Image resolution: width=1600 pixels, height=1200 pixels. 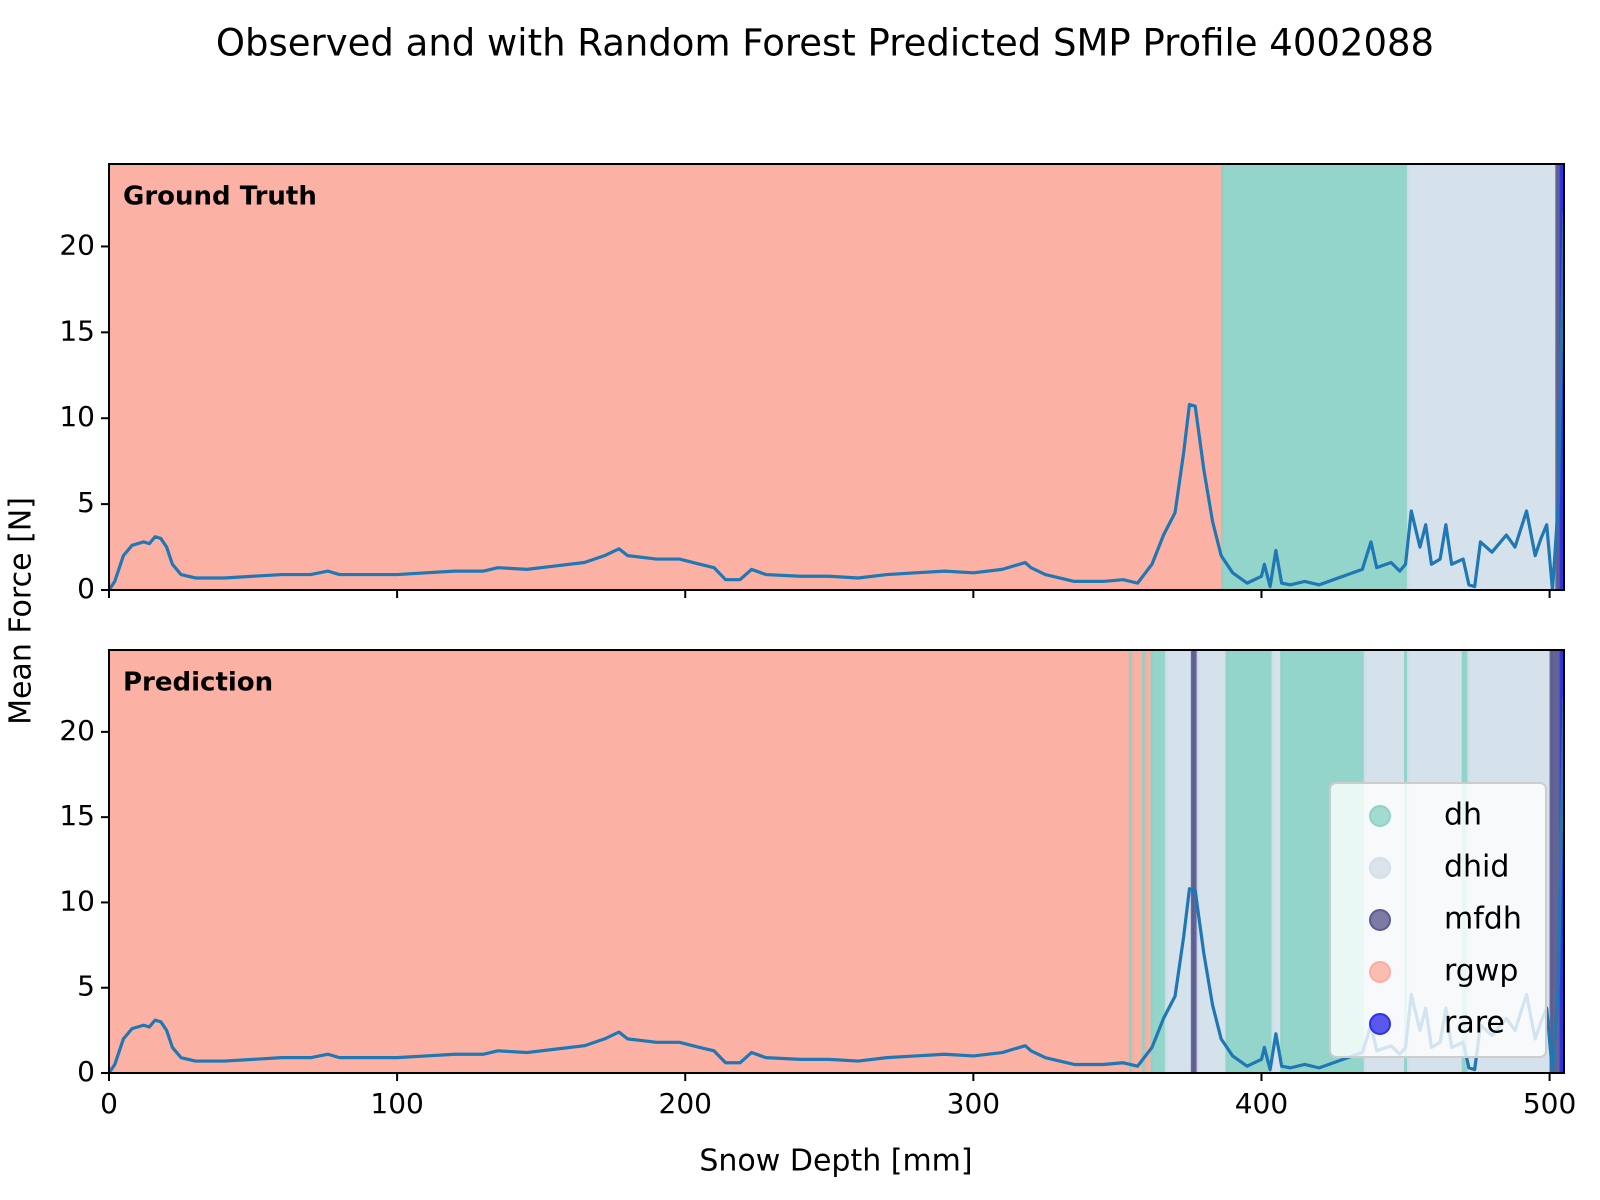 I want to click on legend-box, so click(x=1438, y=920).